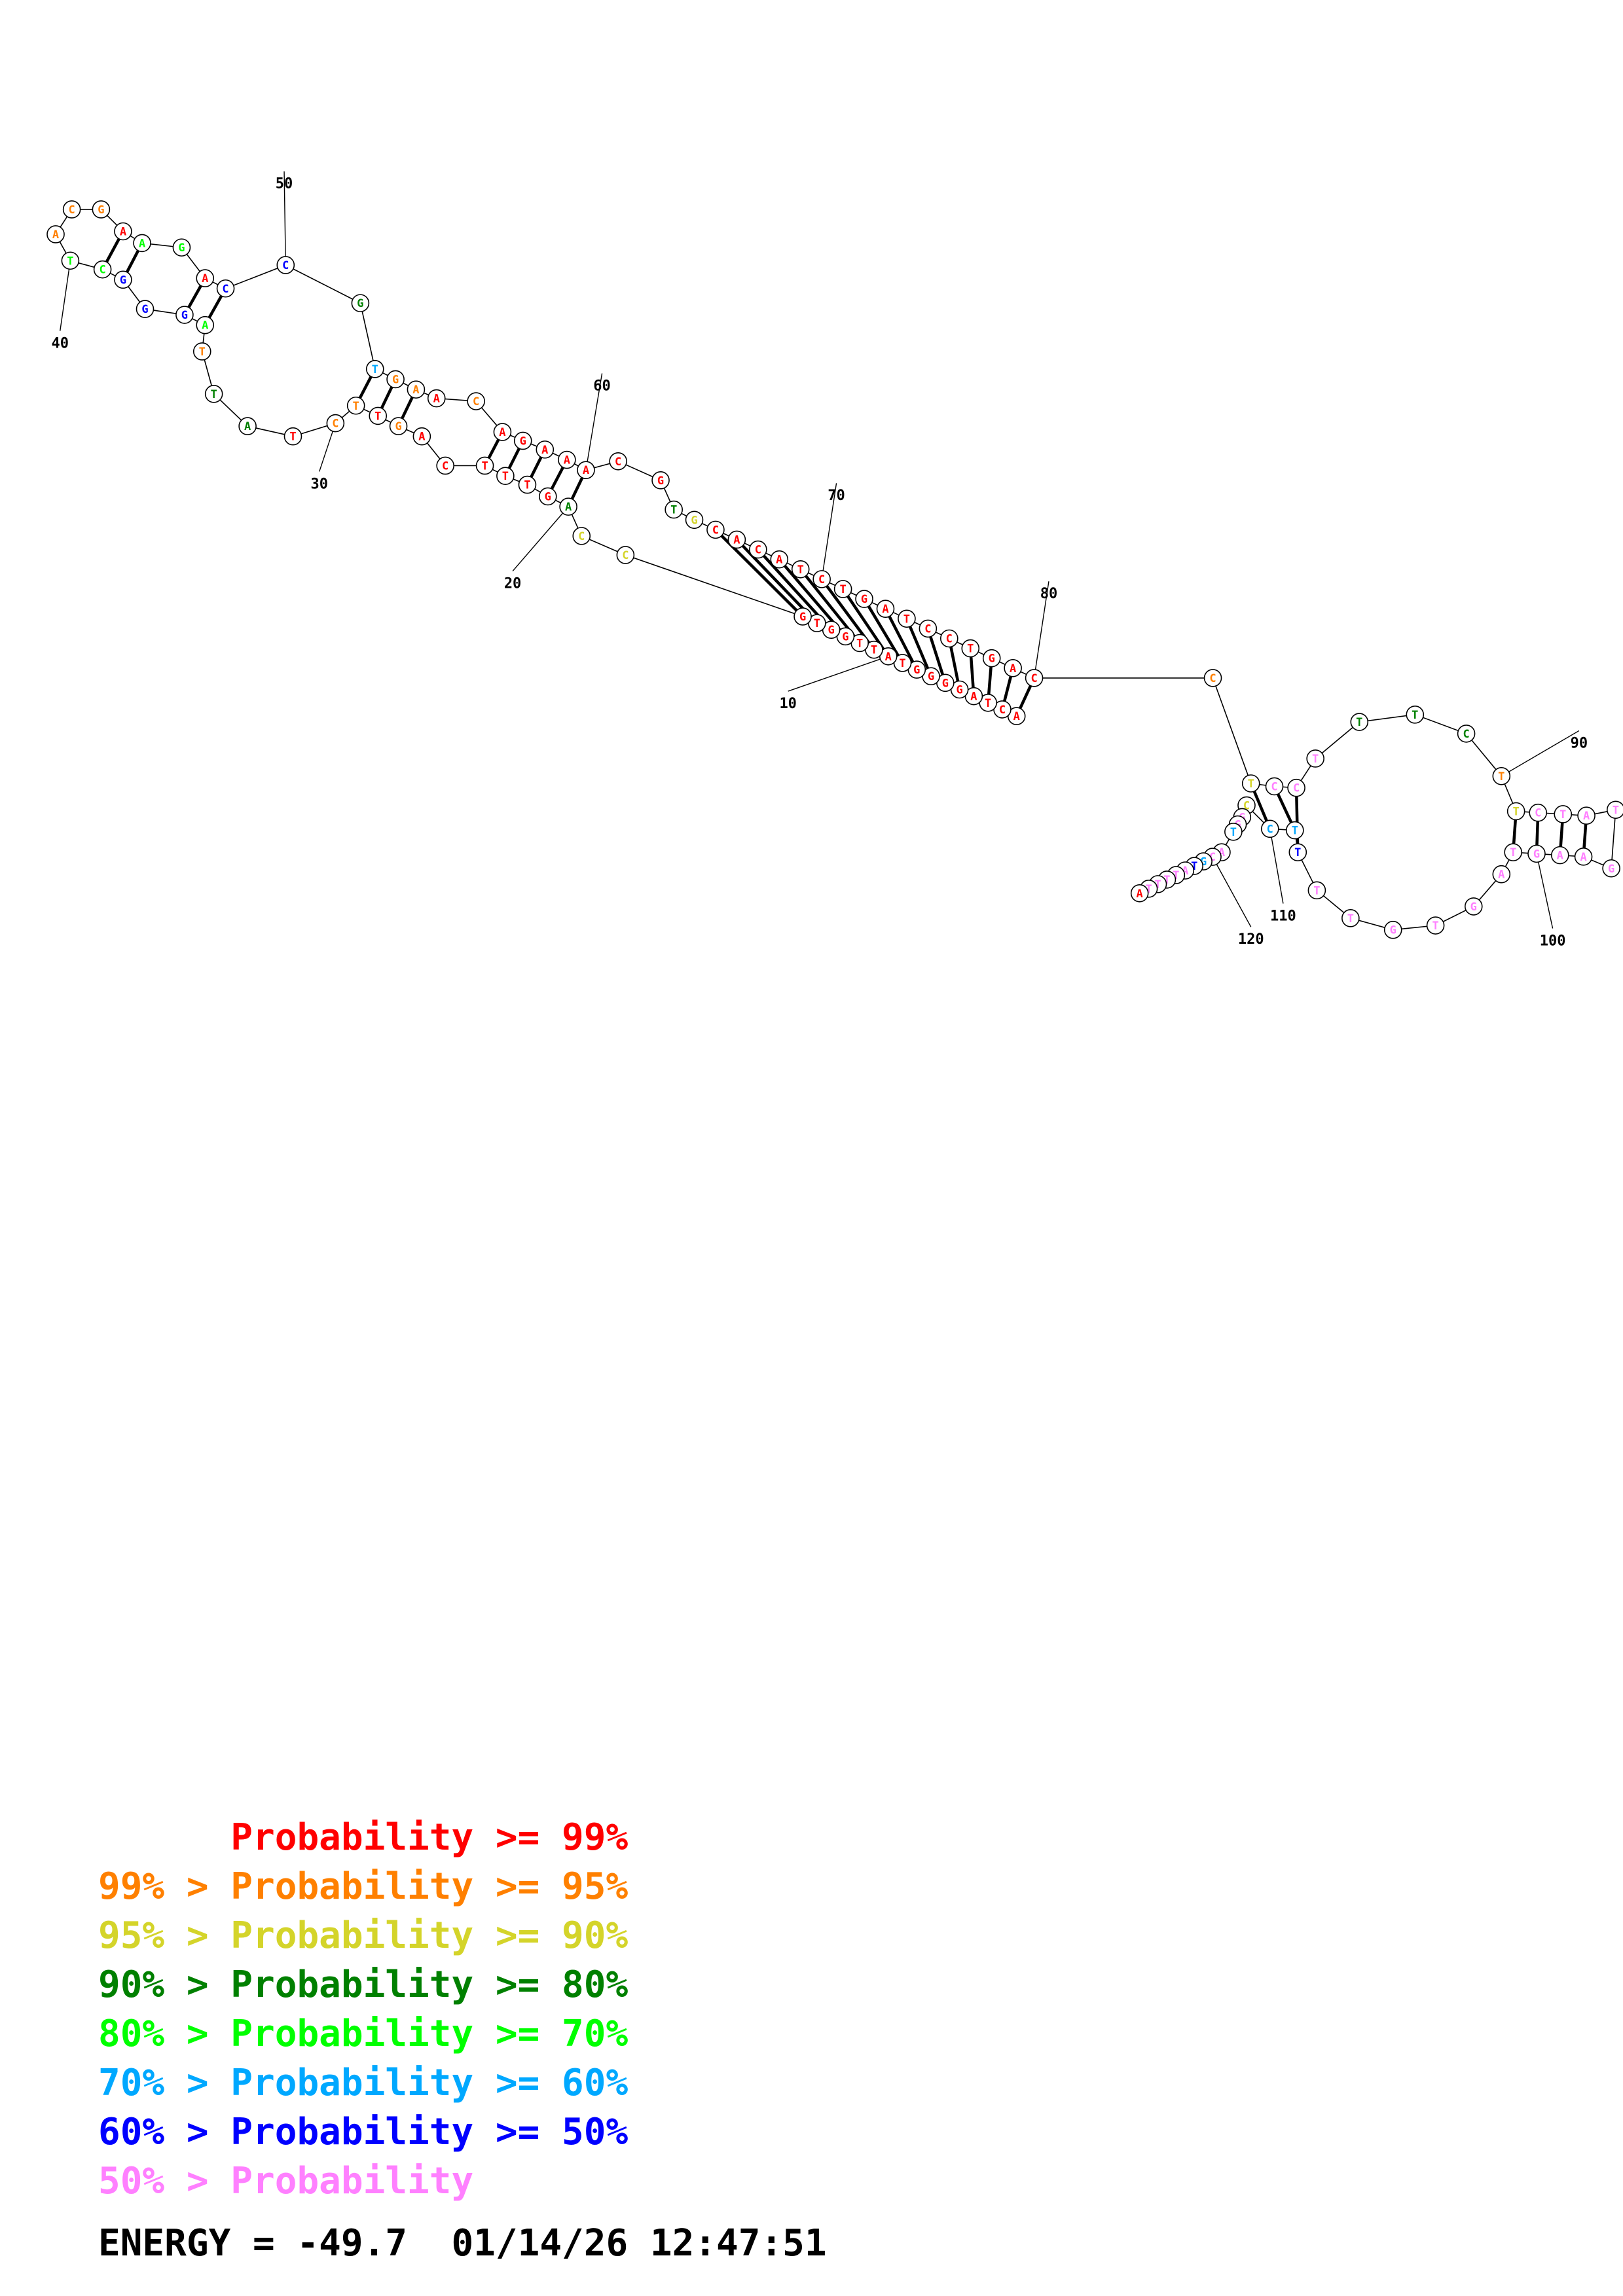  Describe the element at coordinates (253, 2243) in the screenshot. I see `energy-value: ENERGY = -49.7` at that location.